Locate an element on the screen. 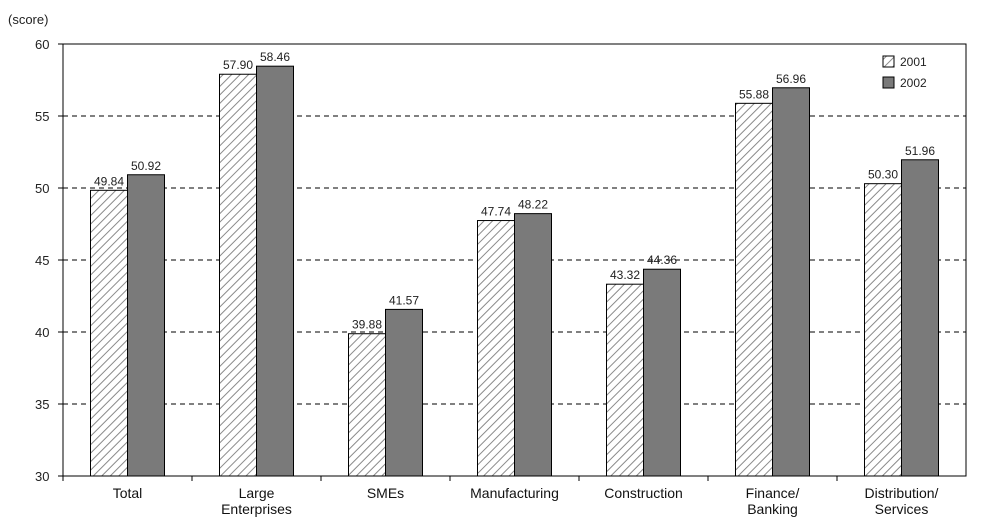  x-tick-label-0: Total is located at coordinates (128, 493).